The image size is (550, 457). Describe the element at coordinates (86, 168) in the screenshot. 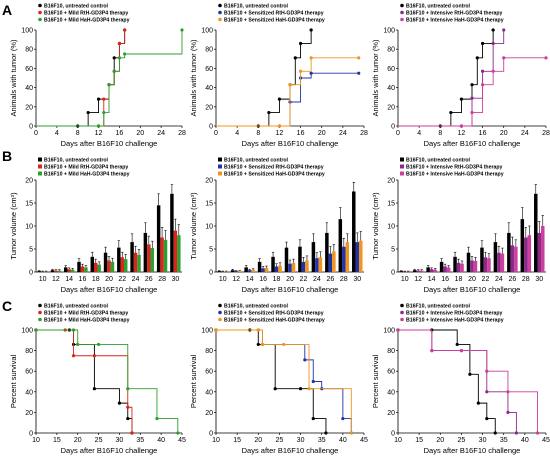

I see `legend-label: B16F10 + Mild RtH-GD3P4 therapy` at that location.